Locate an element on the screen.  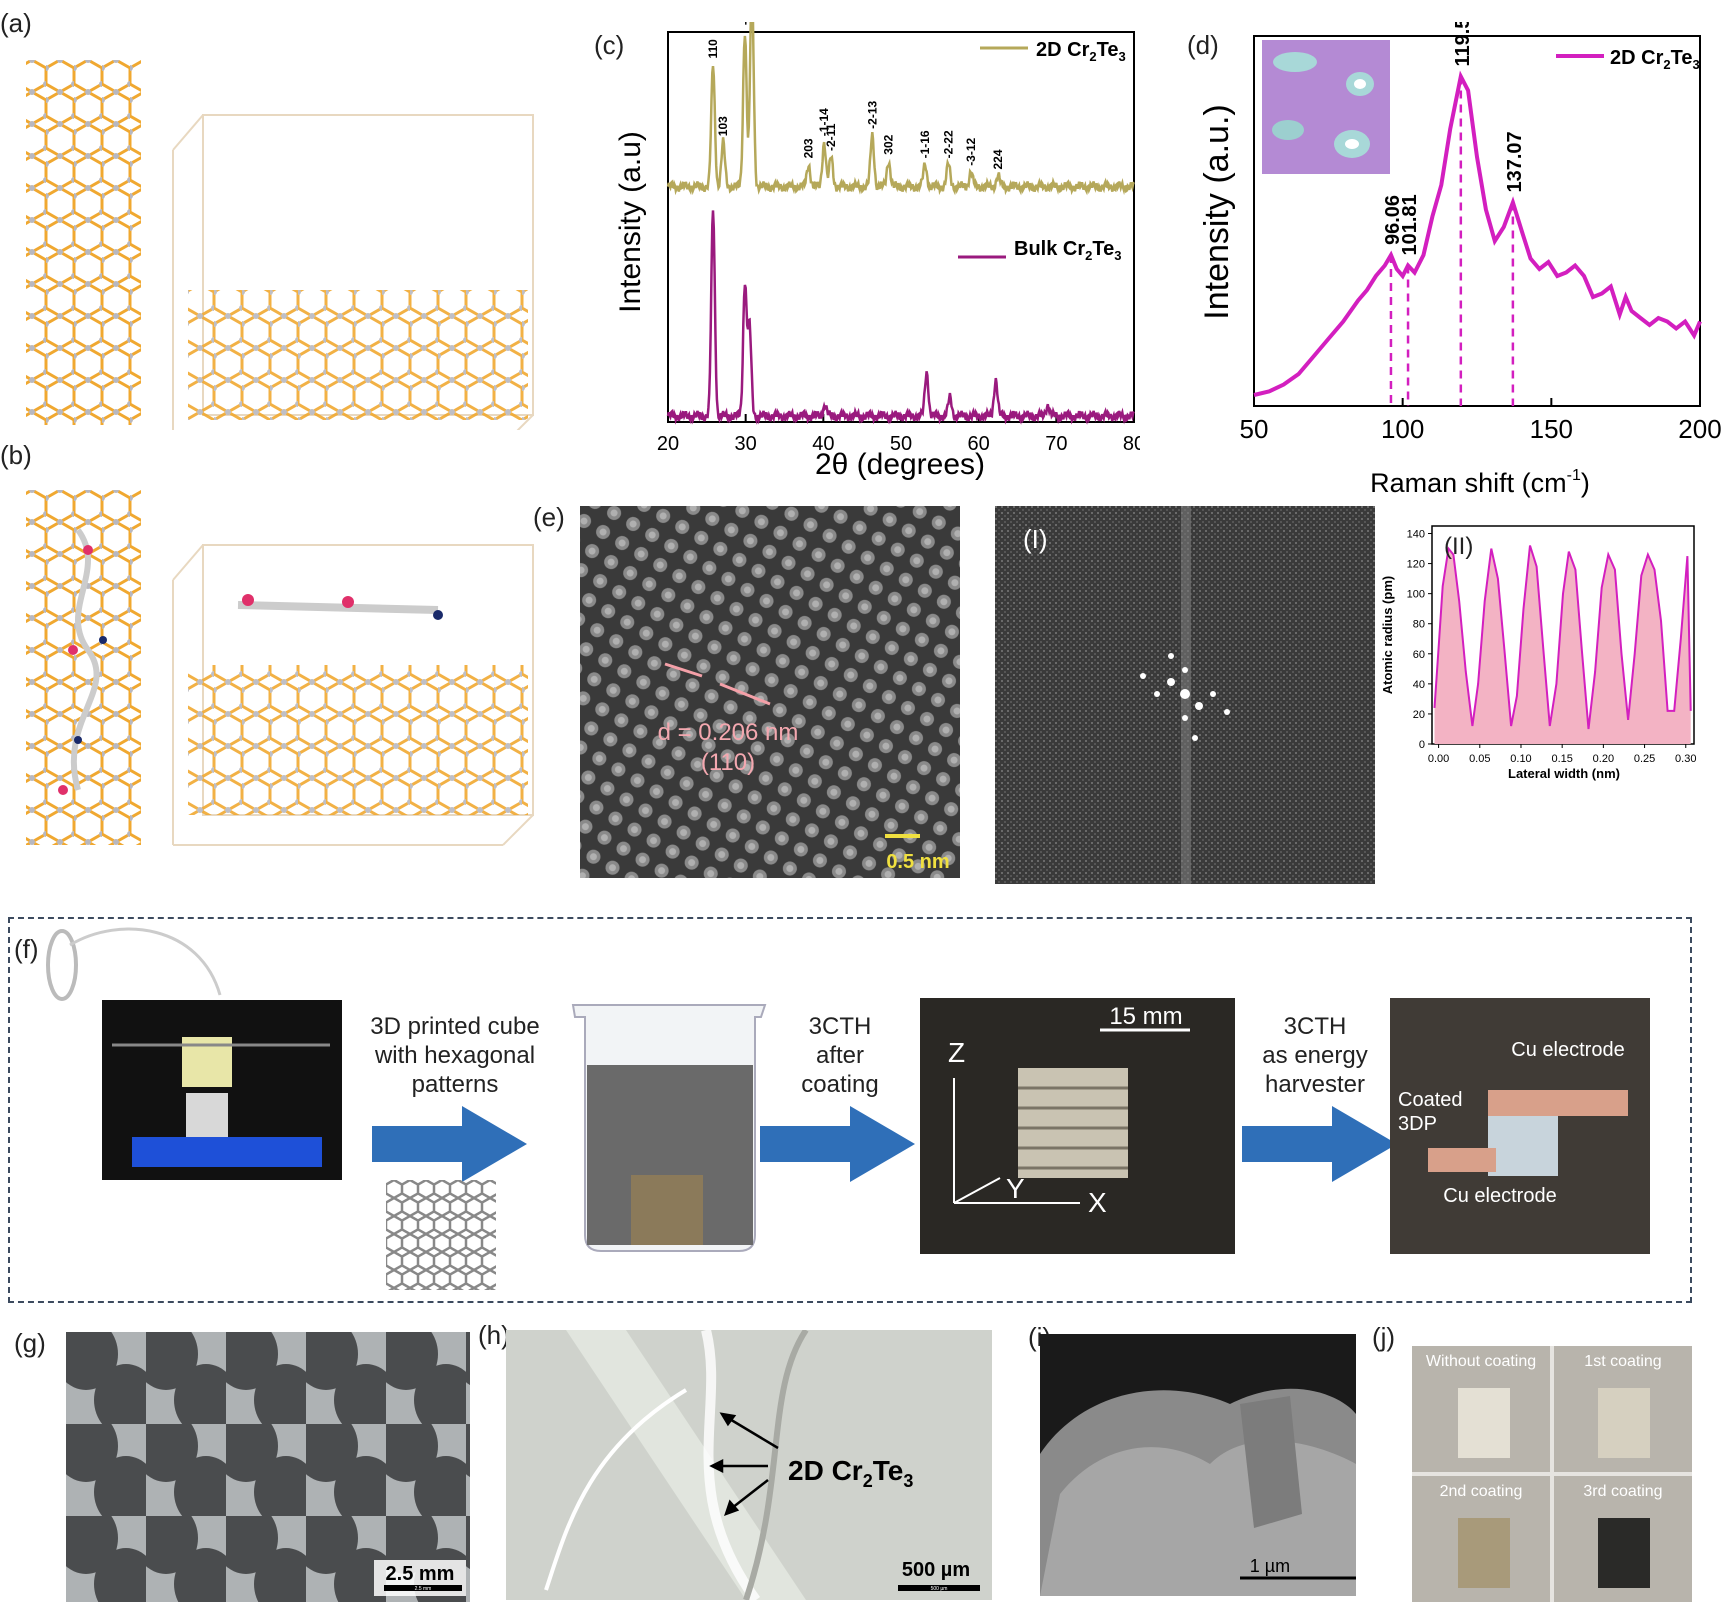
xrd-peak-label: -3-12 is located at coordinates (971, 151).